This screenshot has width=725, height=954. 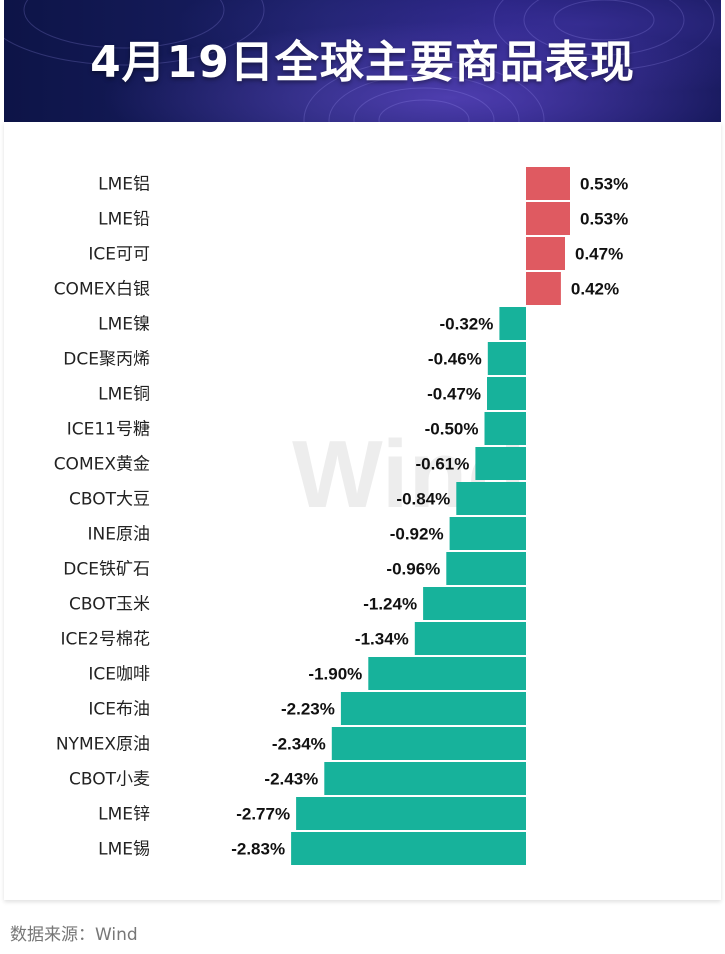 What do you see at coordinates (103, 745) in the screenshot?
I see `category-label: NYMEX原油` at bounding box center [103, 745].